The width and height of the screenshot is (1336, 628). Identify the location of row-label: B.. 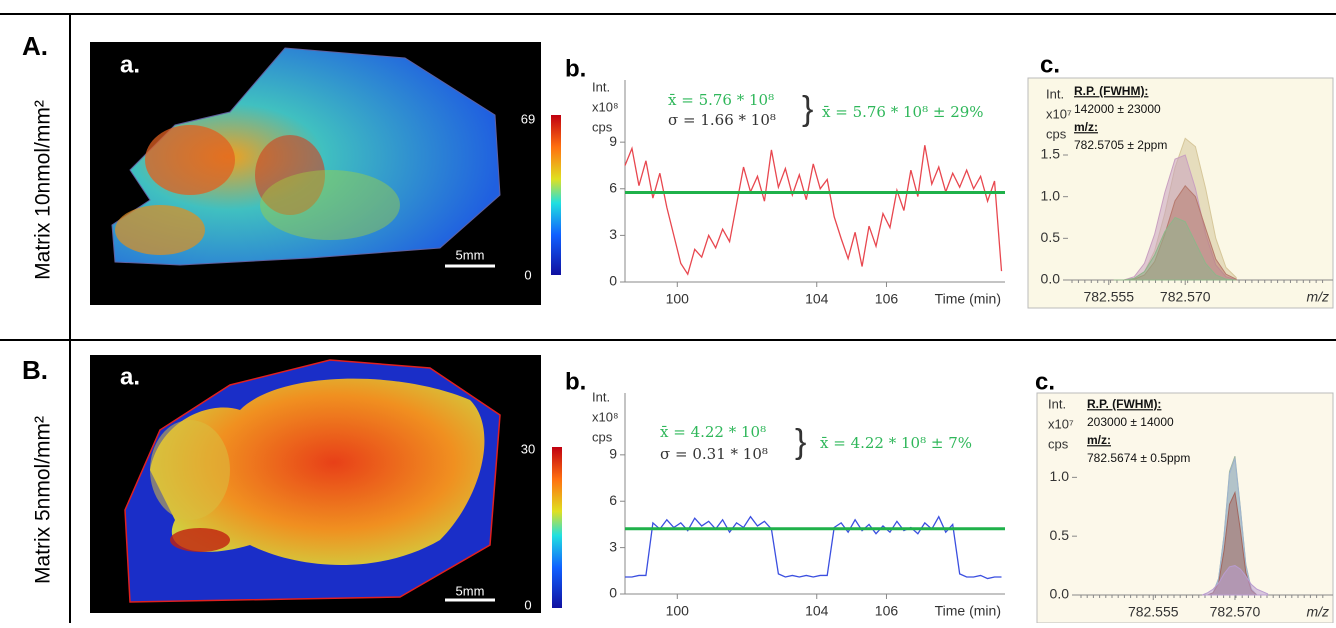
(35, 370).